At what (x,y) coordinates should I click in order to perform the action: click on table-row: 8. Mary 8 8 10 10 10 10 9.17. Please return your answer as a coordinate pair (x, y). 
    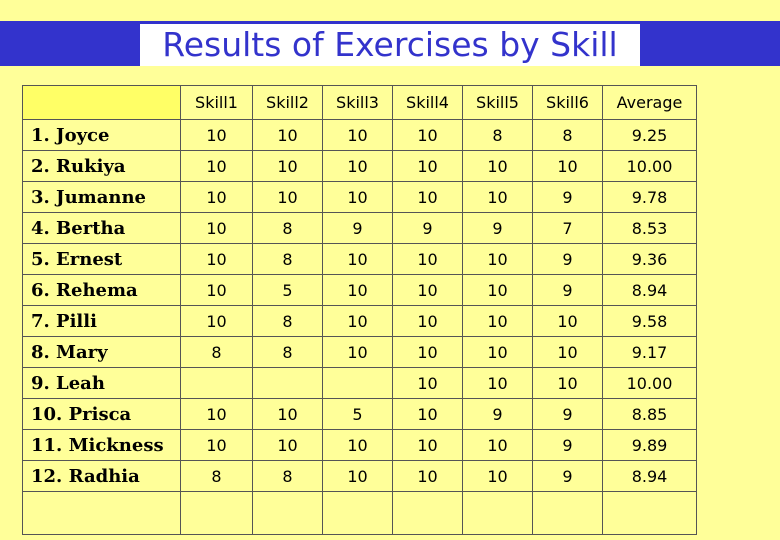
    Looking at the image, I should click on (359, 352).